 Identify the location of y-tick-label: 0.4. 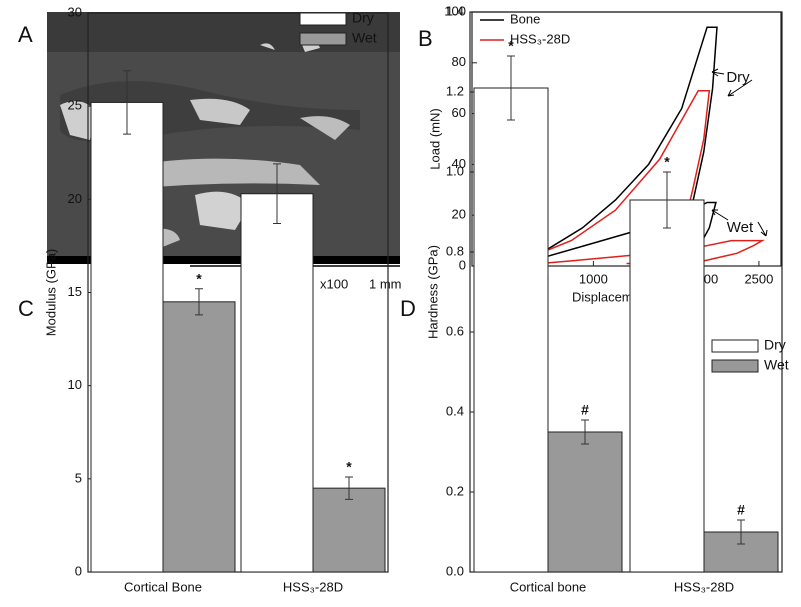
(455, 410).